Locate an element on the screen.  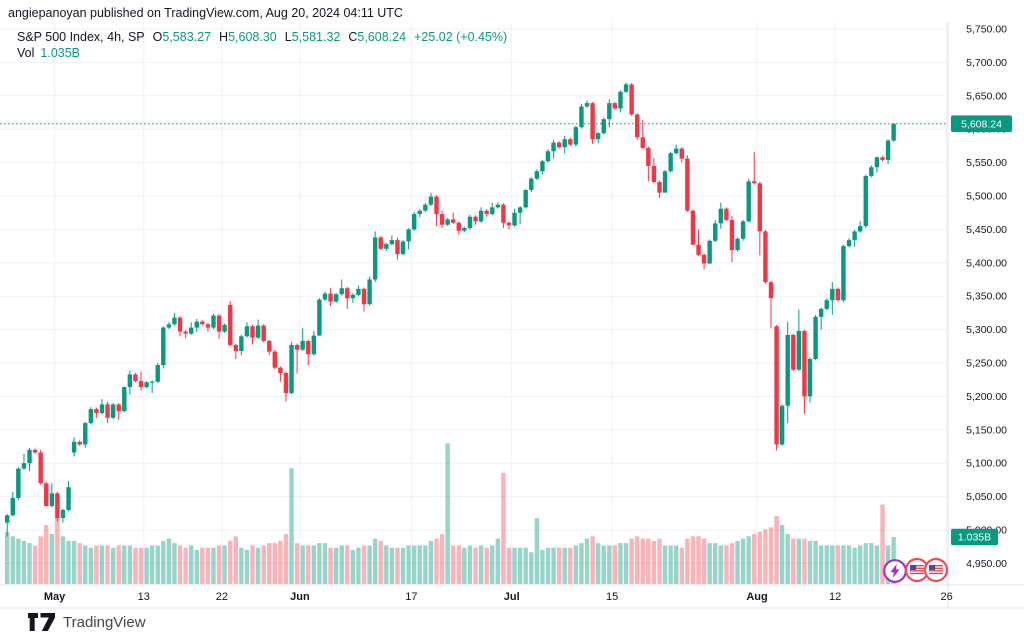
price-tick-label: 5,750.00 is located at coordinates (986, 30).